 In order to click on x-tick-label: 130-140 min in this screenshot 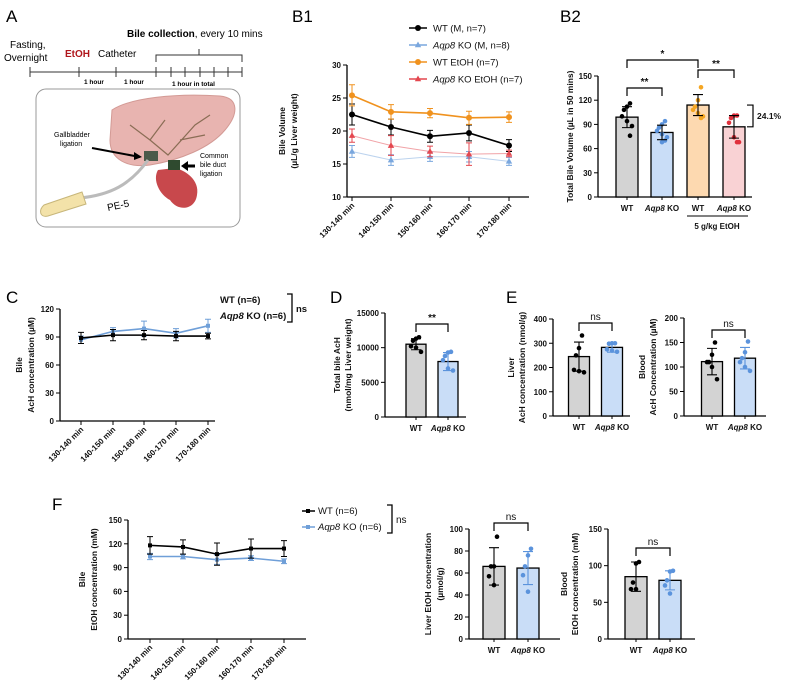, I will do `click(337, 220)`.